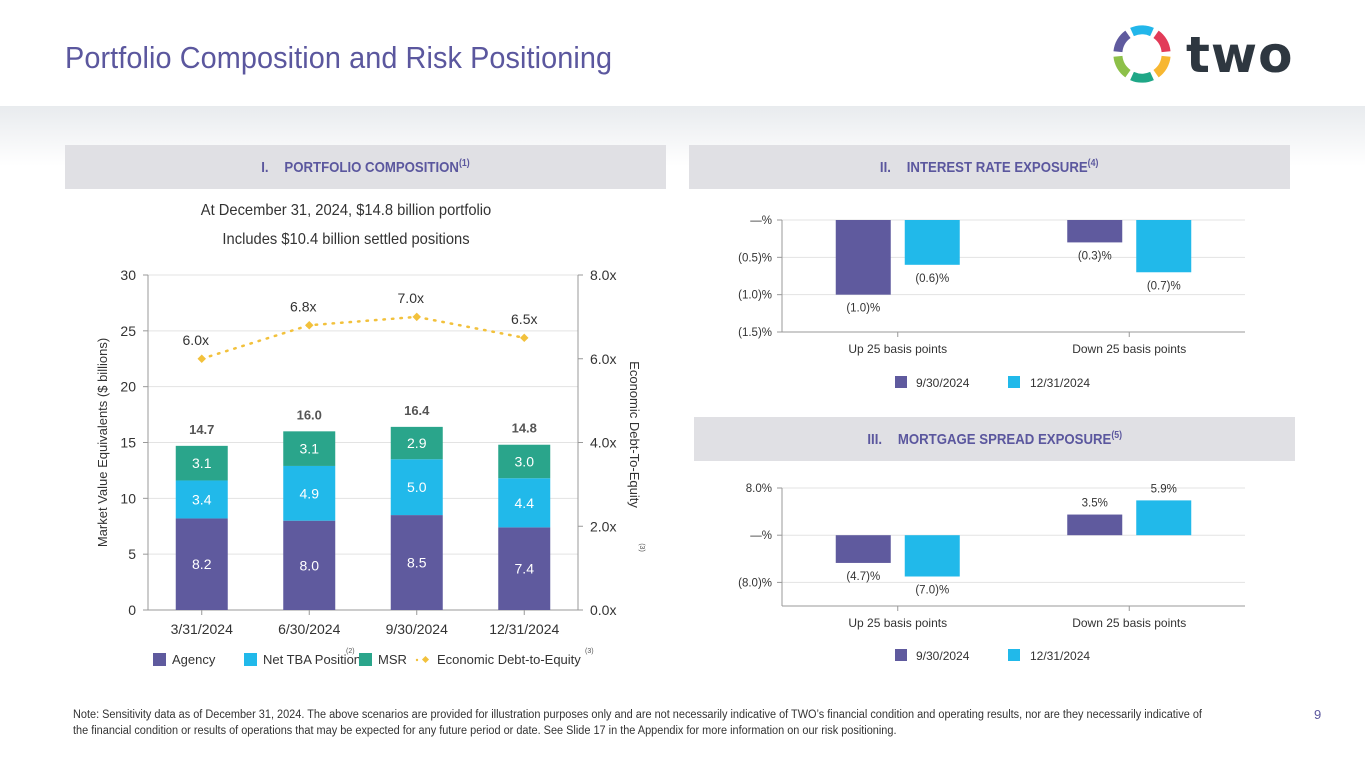 This screenshot has height=768, width=1365. What do you see at coordinates (603, 443) in the screenshot?
I see `y2-tick-label: 4.0x` at bounding box center [603, 443].